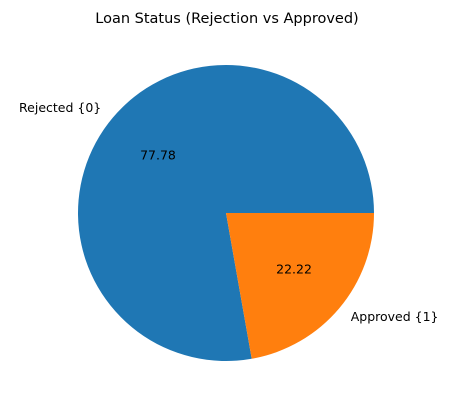  I want to click on slice-label-0: Rejected {0}, so click(60, 107).